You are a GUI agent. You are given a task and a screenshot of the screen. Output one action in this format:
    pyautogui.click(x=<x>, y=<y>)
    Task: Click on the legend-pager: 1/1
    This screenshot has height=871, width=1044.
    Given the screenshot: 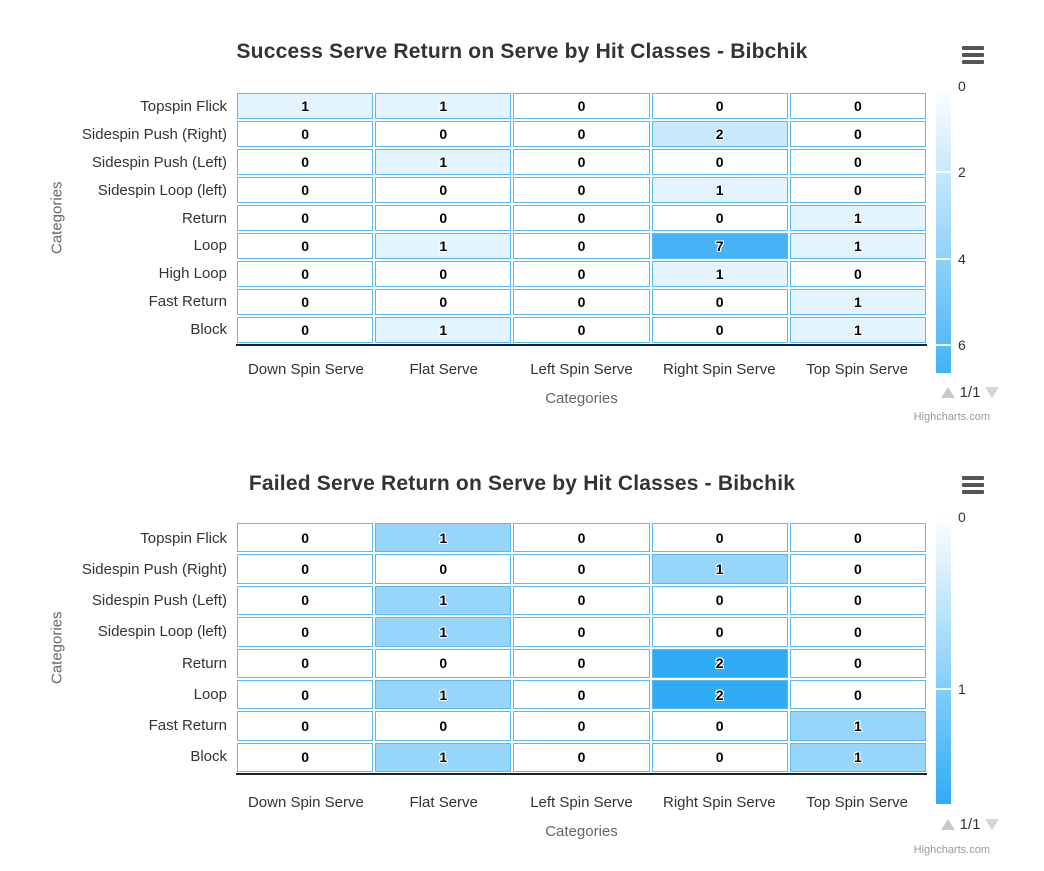 What is the action you would take?
    pyautogui.click(x=970, y=392)
    